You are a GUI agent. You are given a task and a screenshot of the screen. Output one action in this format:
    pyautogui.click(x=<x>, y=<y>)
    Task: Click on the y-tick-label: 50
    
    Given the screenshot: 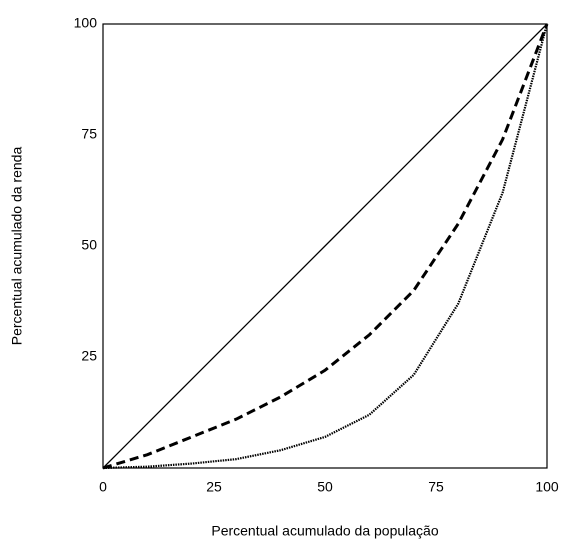 What is the action you would take?
    pyautogui.click(x=89, y=245)
    